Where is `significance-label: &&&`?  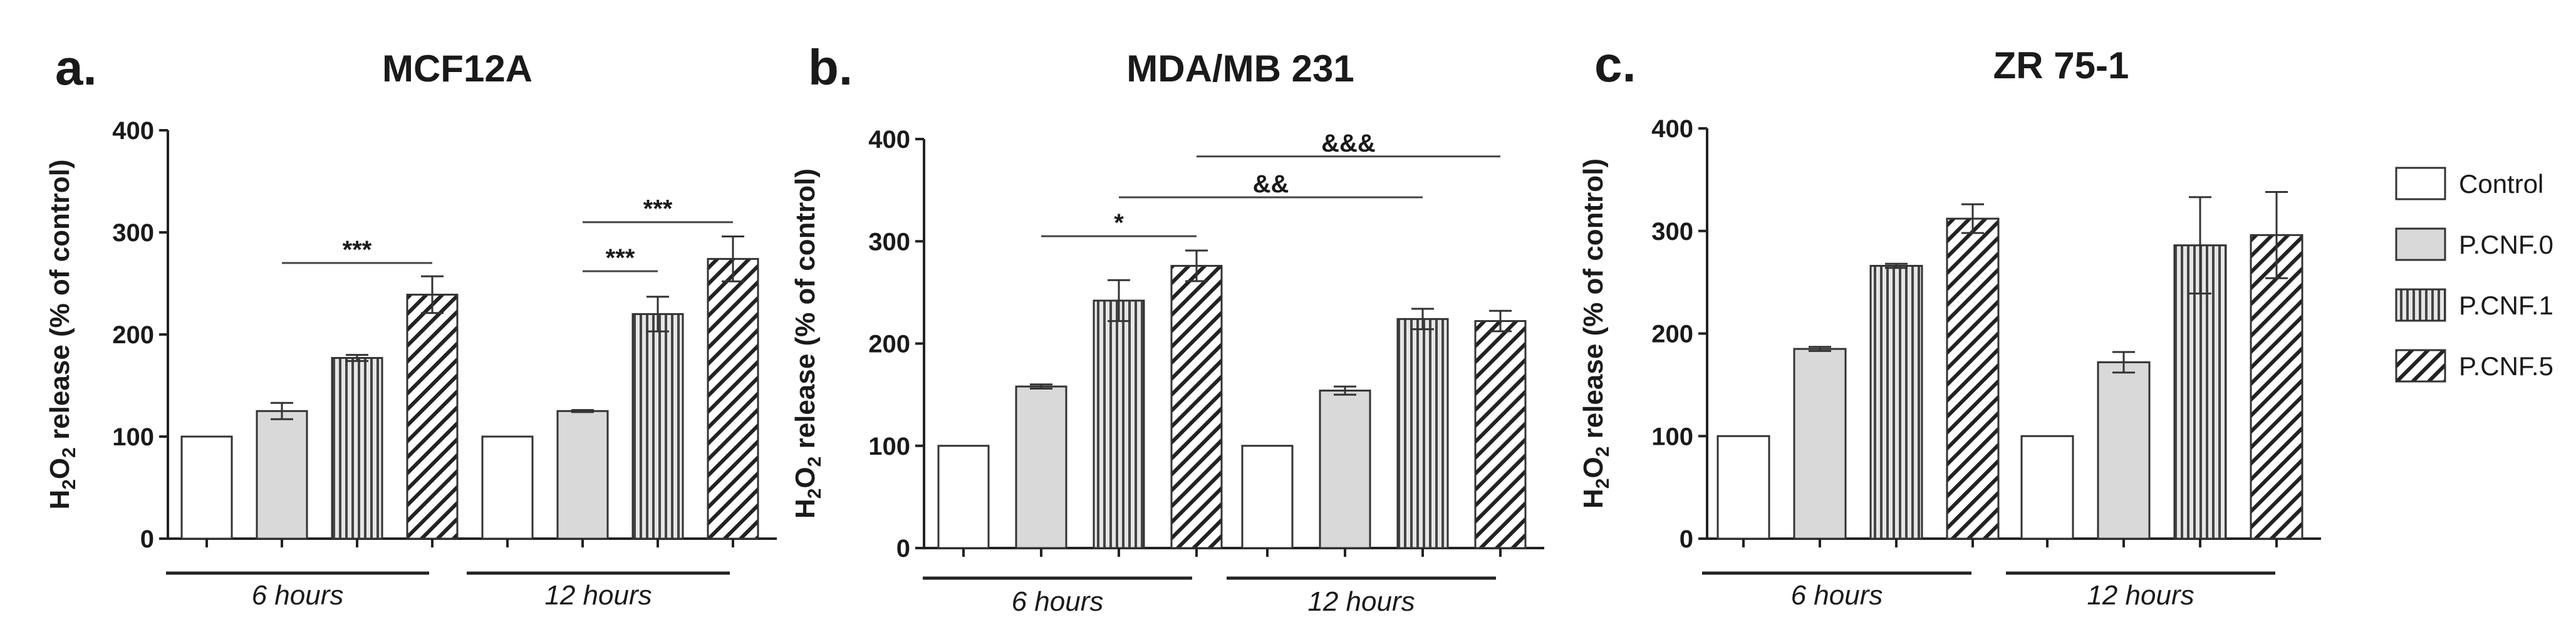 significance-label: &&& is located at coordinates (1348, 143).